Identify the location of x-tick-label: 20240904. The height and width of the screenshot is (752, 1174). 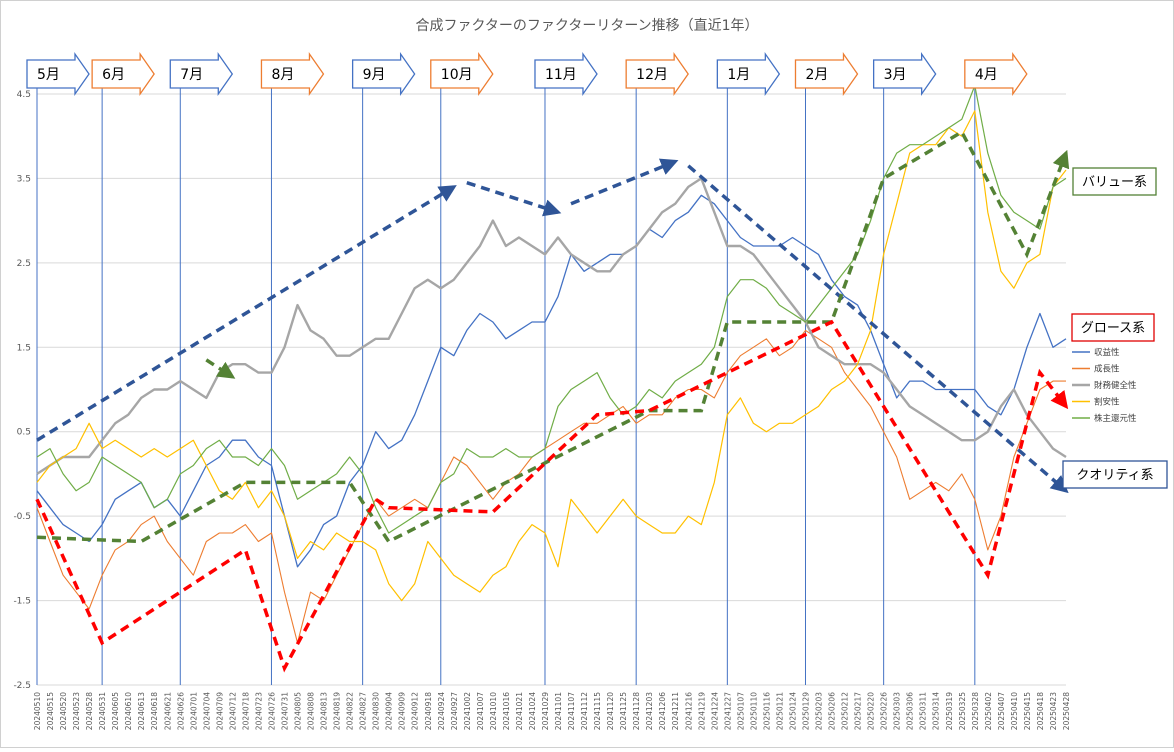
(389, 711).